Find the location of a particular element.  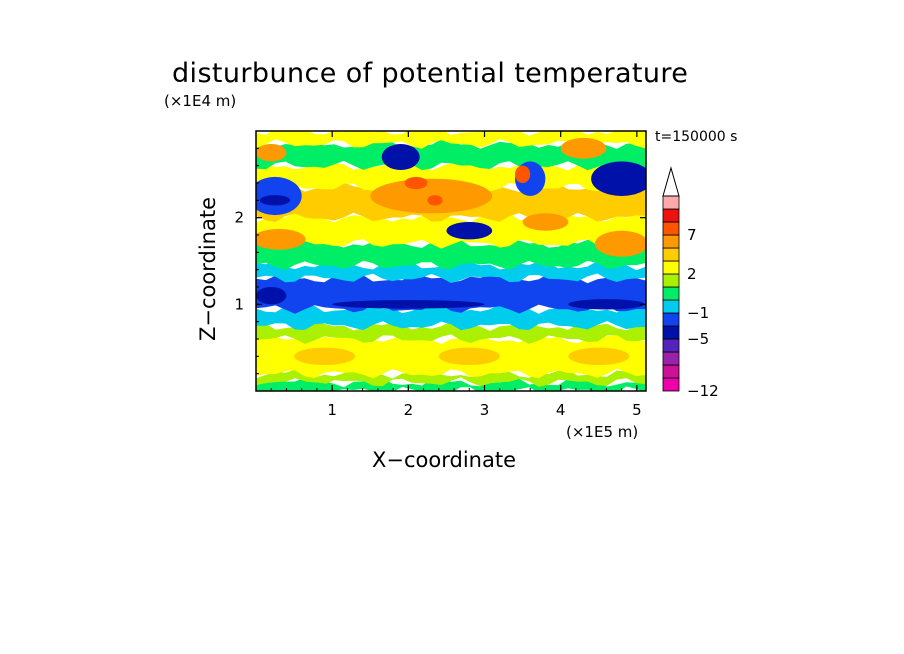

colorbar: −12−5−127 is located at coordinates (690, 283).